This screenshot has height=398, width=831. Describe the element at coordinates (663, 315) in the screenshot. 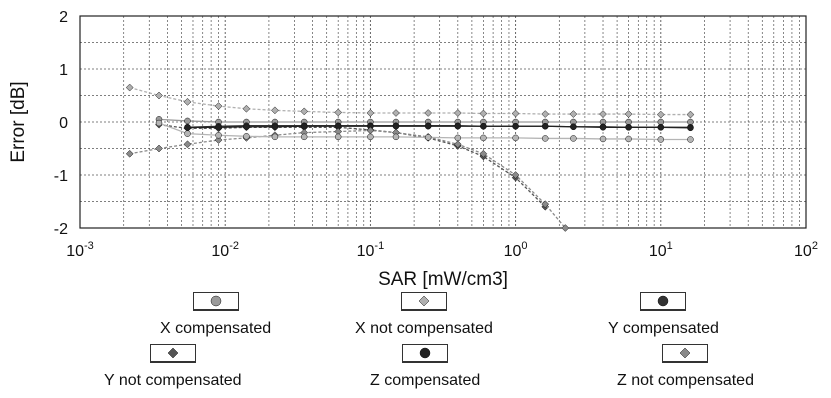

I see `legend-item: Y compensated` at that location.